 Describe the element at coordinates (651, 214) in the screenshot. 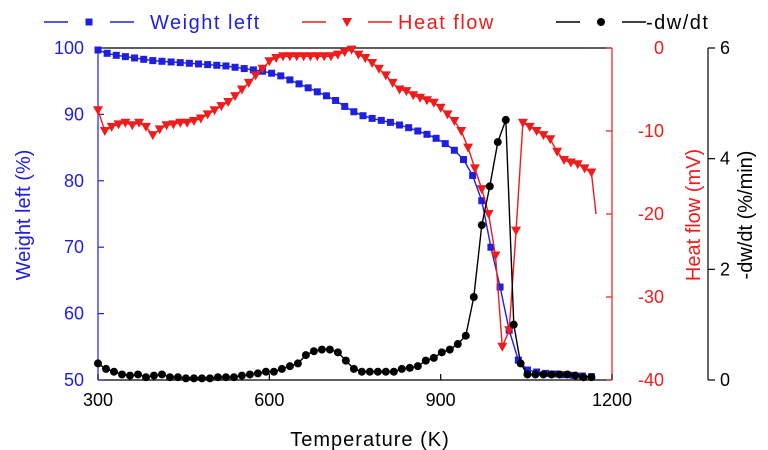

I see `heat-flow-tick-label: -20` at that location.